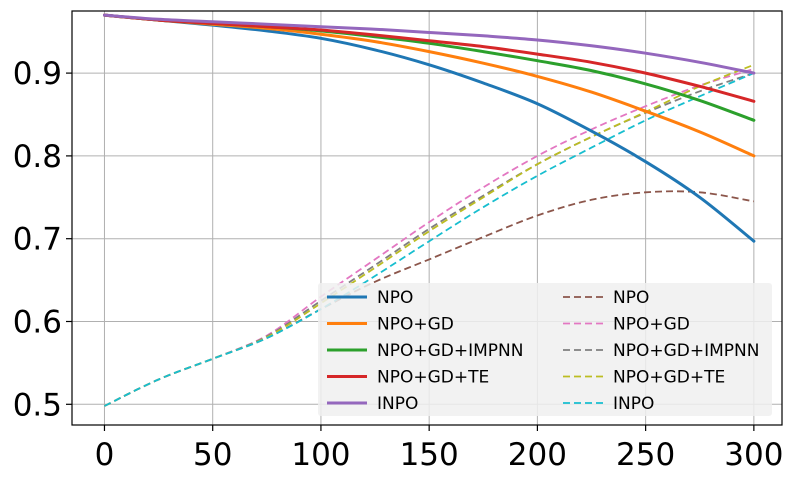 The height and width of the screenshot is (478, 797). I want to click on x-tick-label: 150, so click(429, 455).